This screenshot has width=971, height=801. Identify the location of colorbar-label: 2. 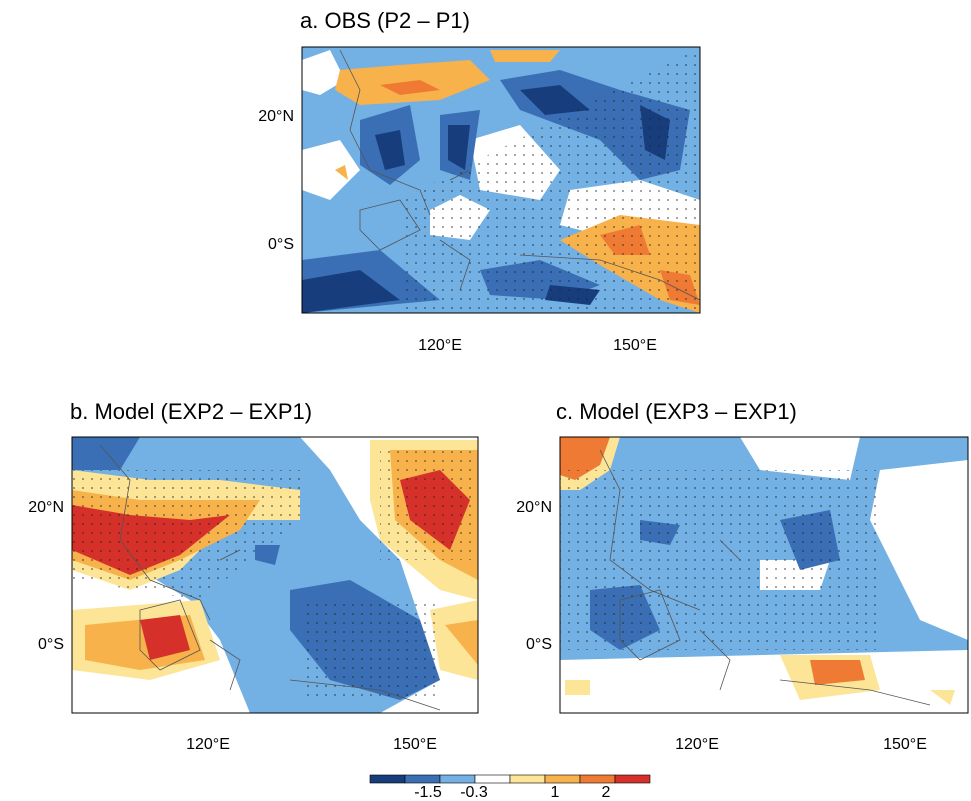
(606, 792).